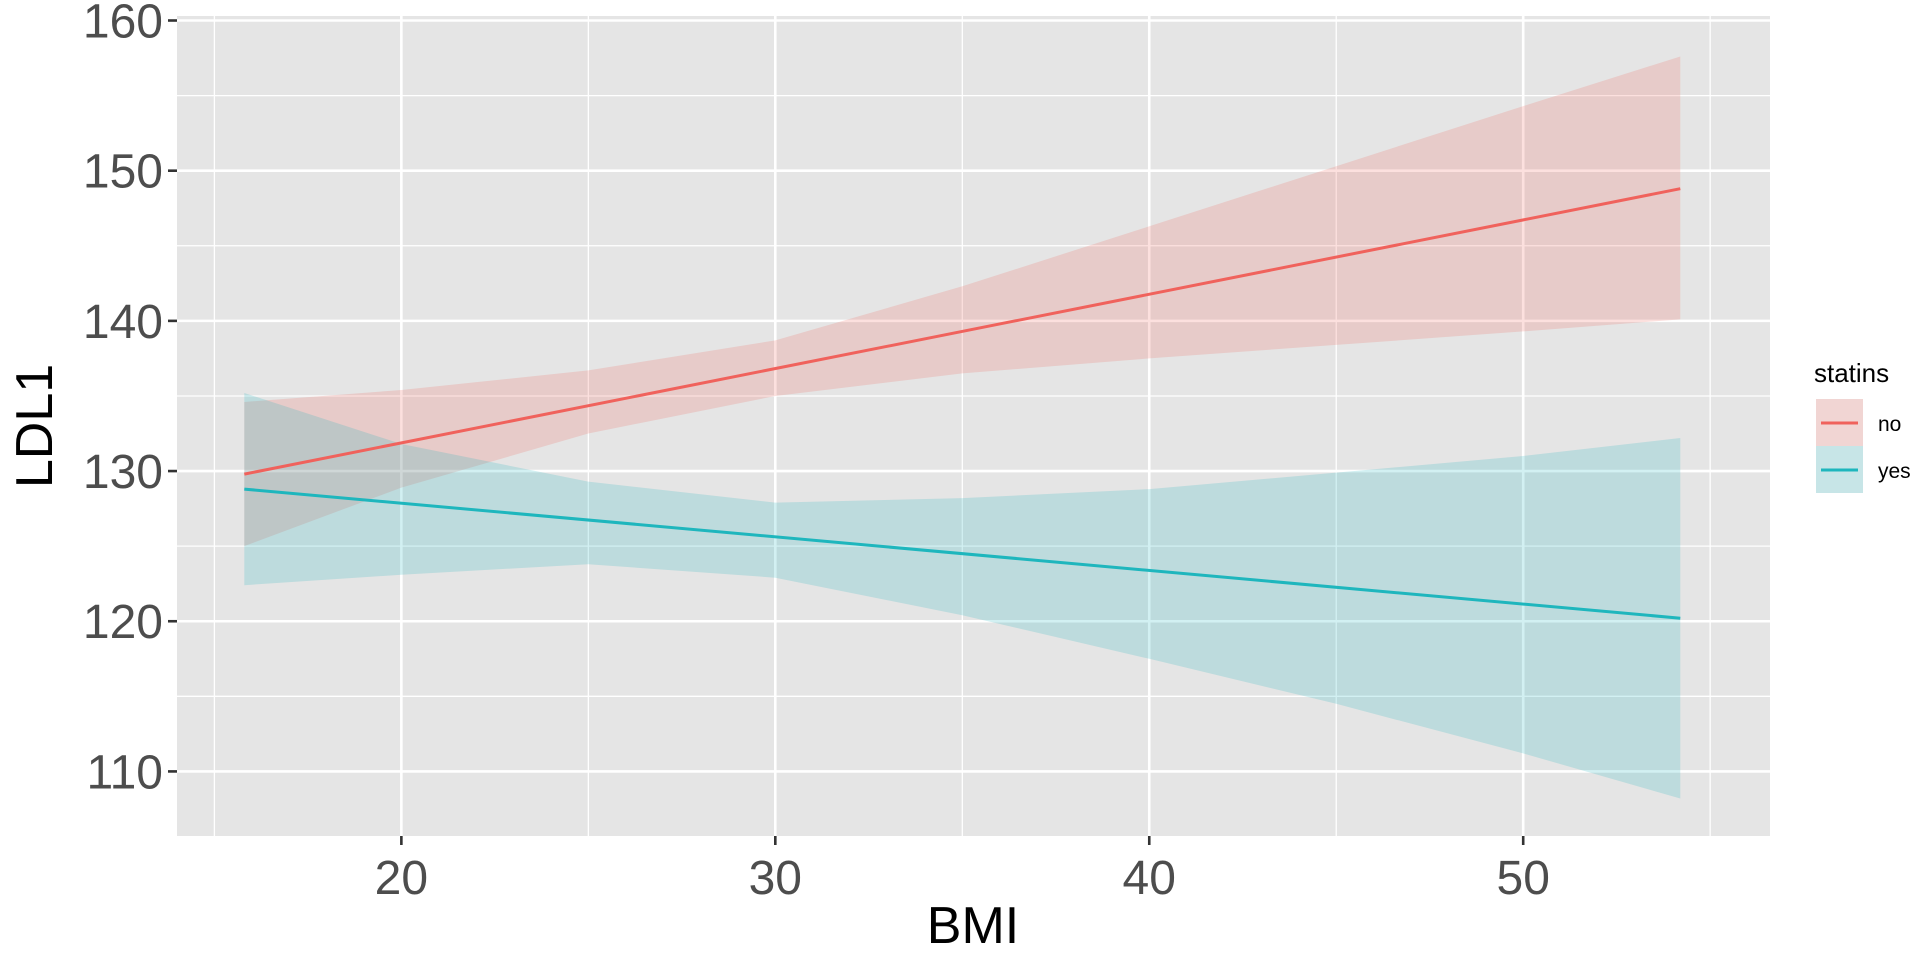 This screenshot has width=1920, height=960. Describe the element at coordinates (123, 472) in the screenshot. I see `y-tick-label: 130` at that location.